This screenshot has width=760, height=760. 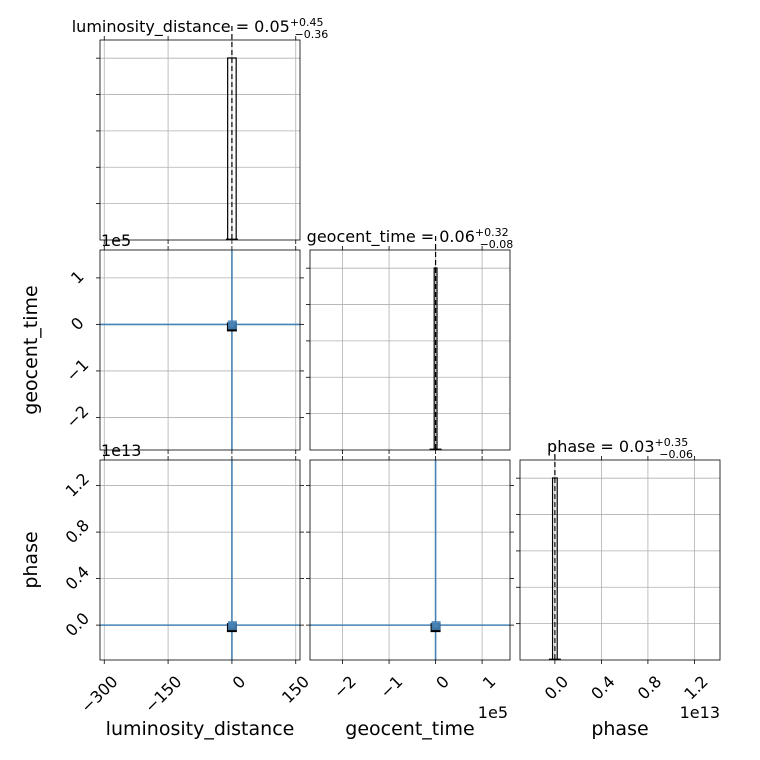 I want to click on xlabel-geocent-time: geocent_time, so click(x=409, y=729).